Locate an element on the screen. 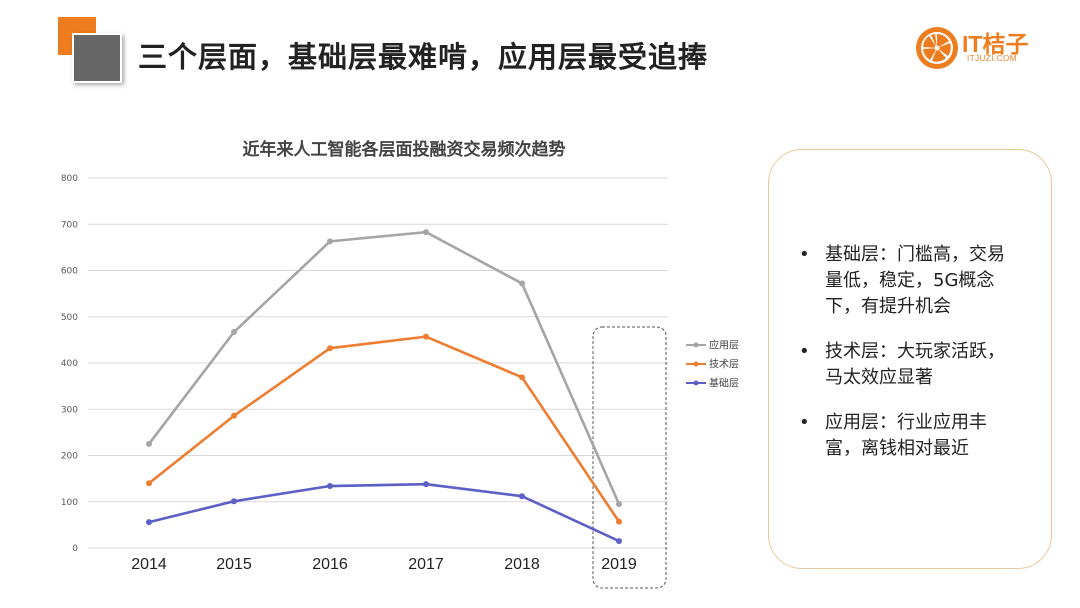 This screenshot has height=608, width=1080. note-text: 技术层：大玩家活跃，马太效应显著 is located at coordinates (915, 364).